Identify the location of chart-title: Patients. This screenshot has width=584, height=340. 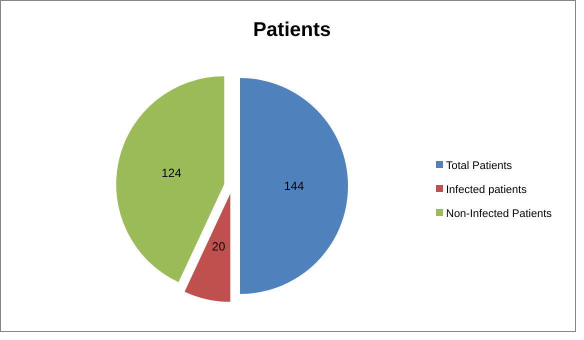
(292, 30).